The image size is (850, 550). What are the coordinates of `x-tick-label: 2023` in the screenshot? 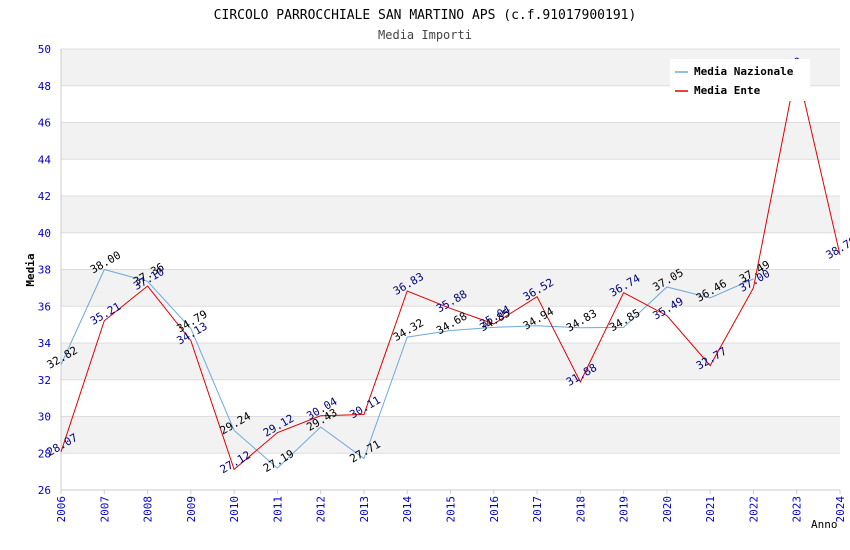 It's located at (797, 509).